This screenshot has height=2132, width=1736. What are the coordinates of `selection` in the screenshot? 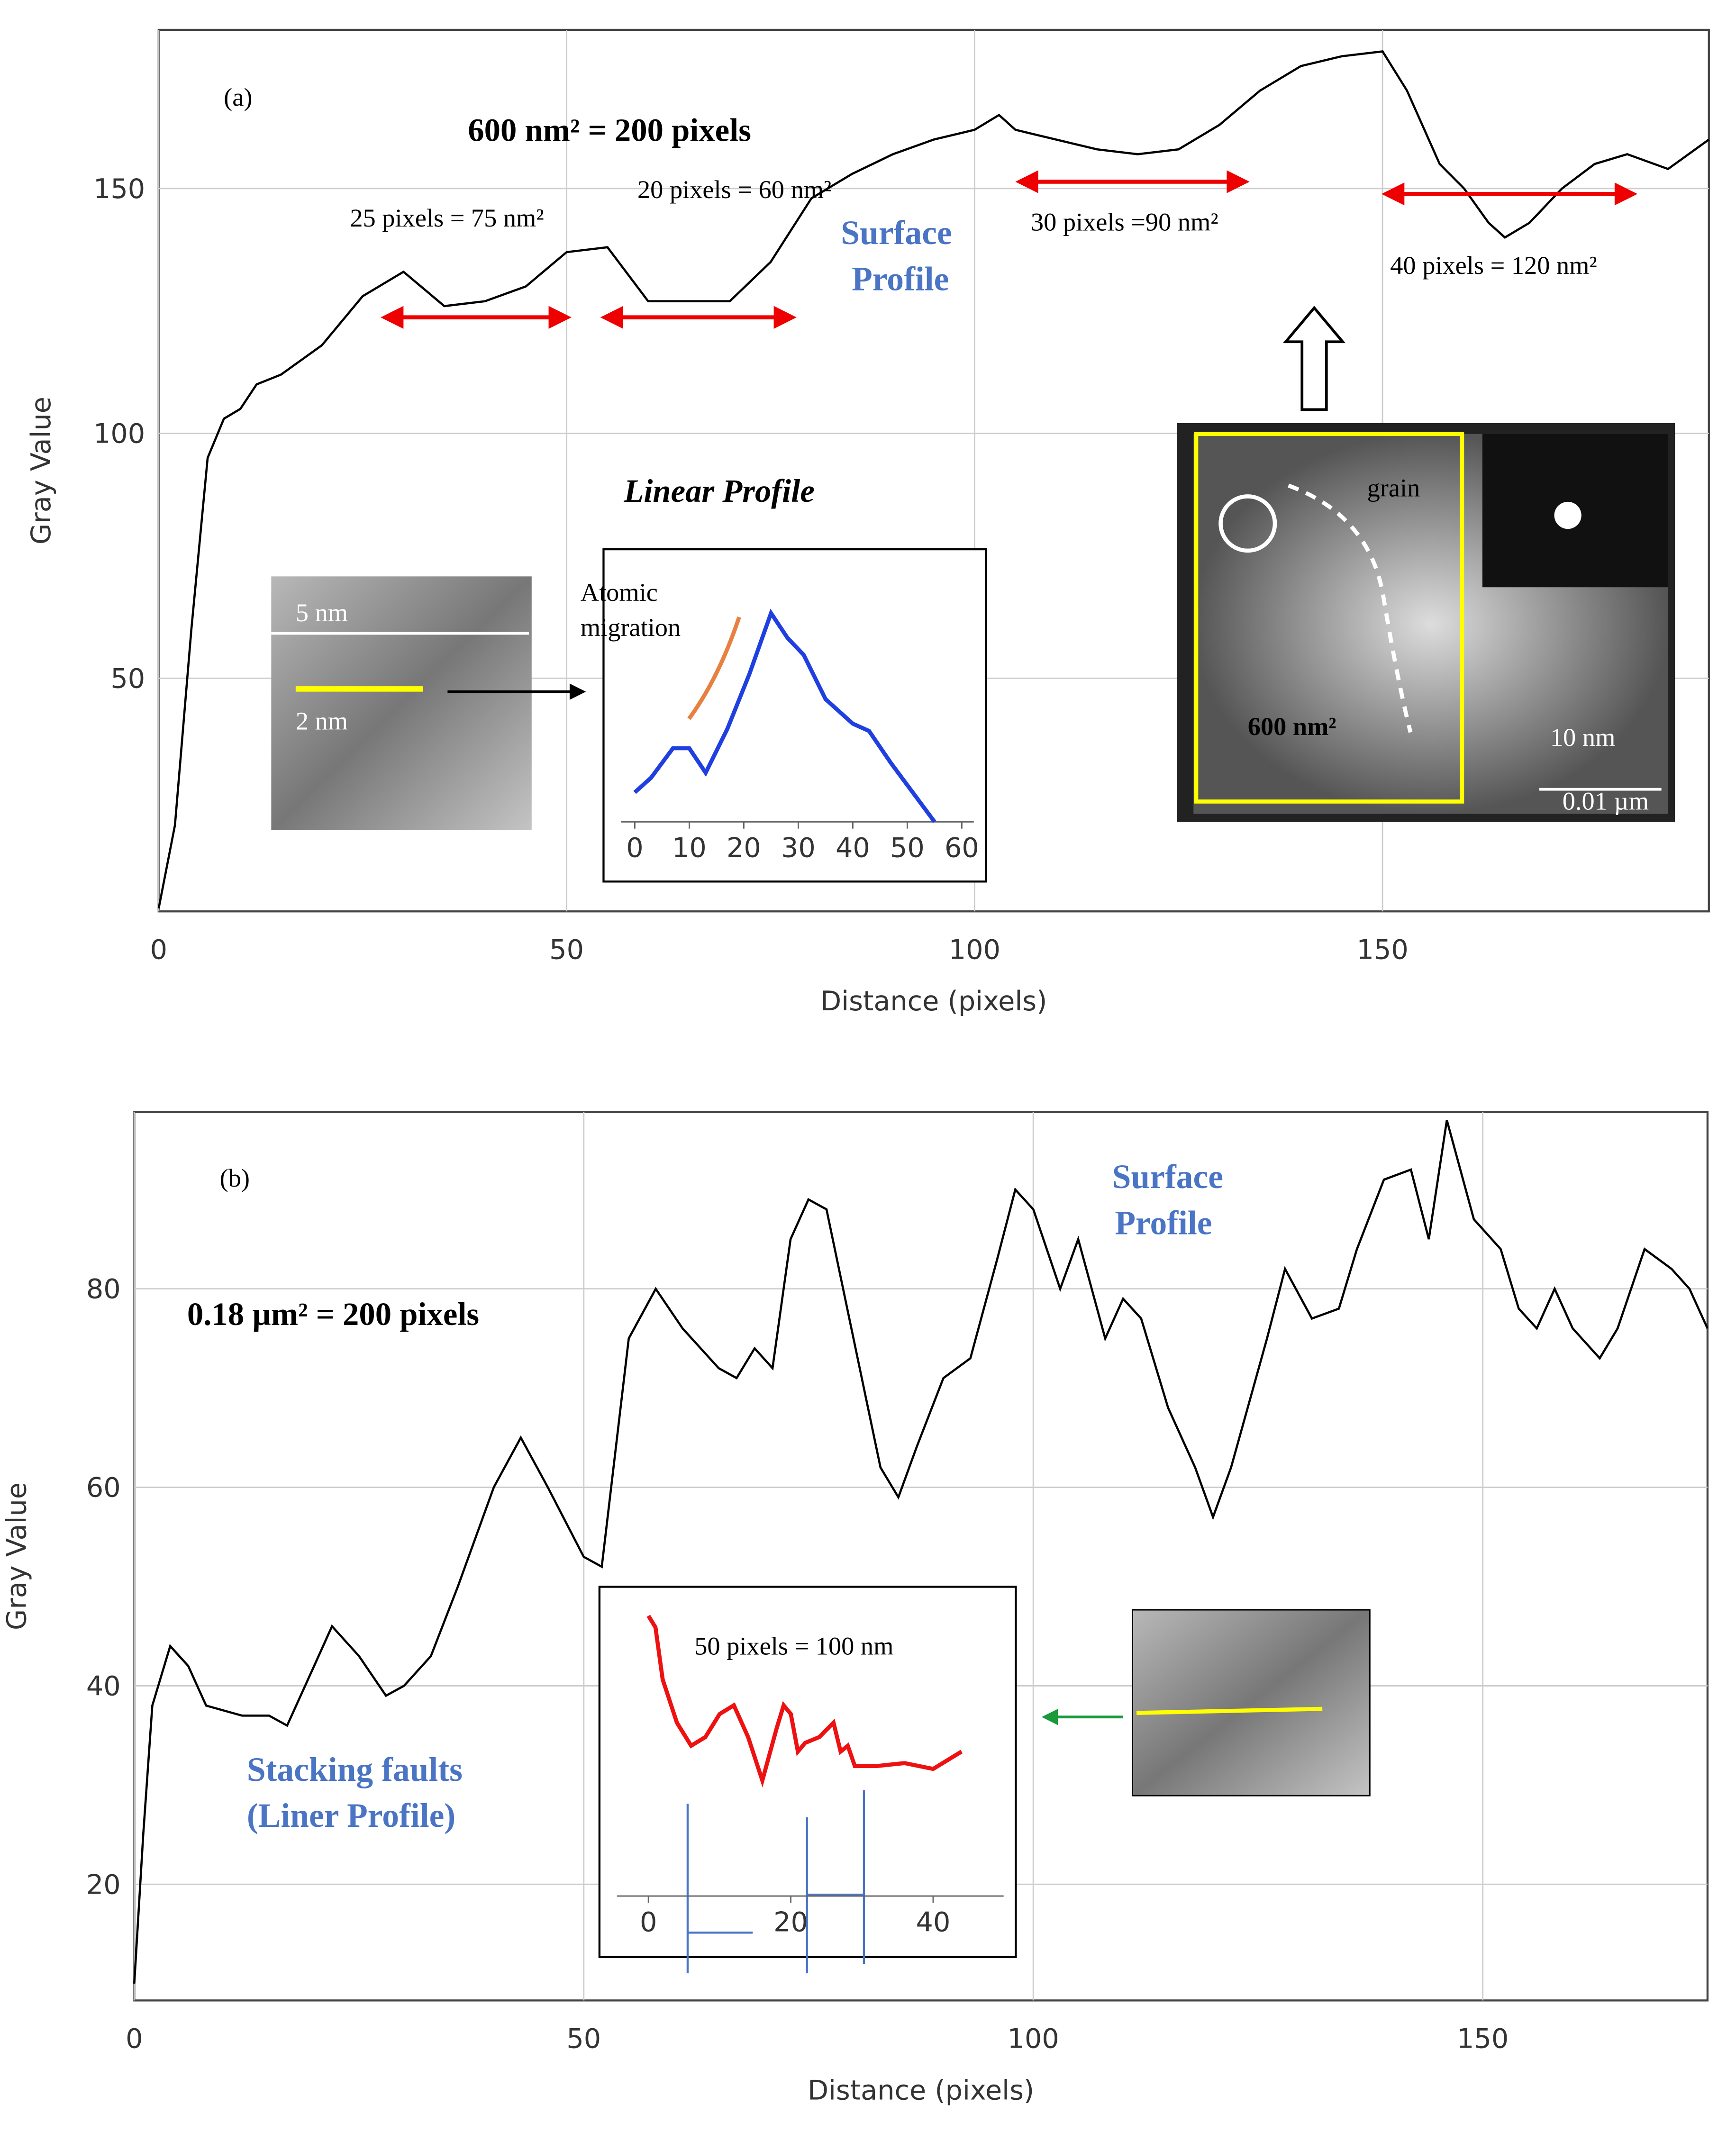 It's located at (1329, 618).